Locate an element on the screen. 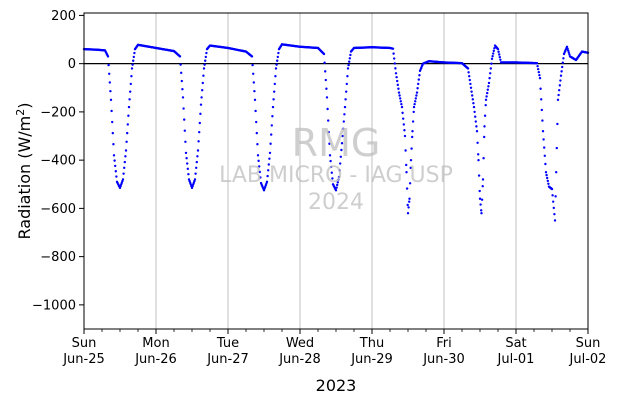 The height and width of the screenshot is (406, 617). x-tick-label-day: Wed is located at coordinates (300, 343).